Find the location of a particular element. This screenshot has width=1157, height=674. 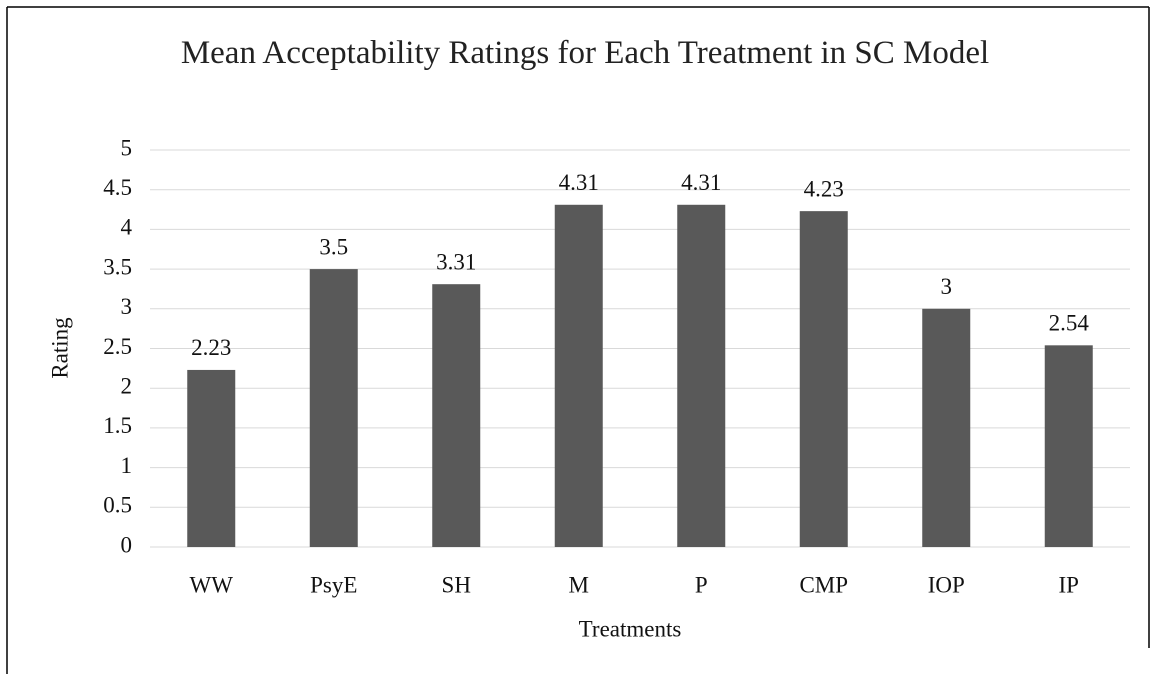

x-tick-label: PsyE is located at coordinates (333, 584).